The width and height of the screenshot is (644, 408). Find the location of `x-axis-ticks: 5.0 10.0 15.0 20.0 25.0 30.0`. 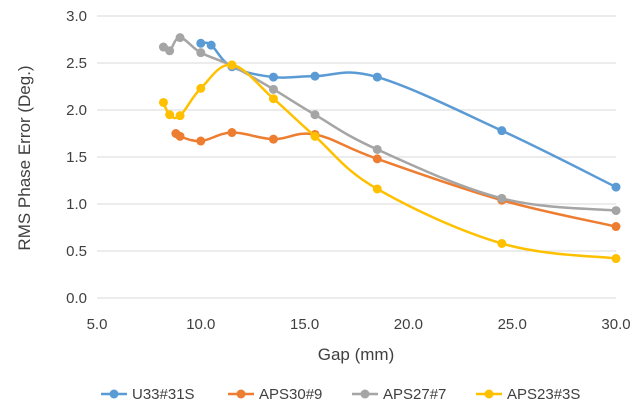

x-axis-ticks: 5.0 10.0 15.0 20.0 25.0 30.0 is located at coordinates (359, 324).